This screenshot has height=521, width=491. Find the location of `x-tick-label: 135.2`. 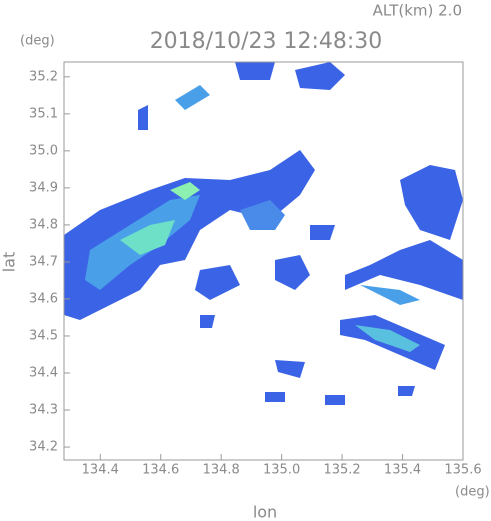

x-tick-label: 135.2 is located at coordinates (341, 470).